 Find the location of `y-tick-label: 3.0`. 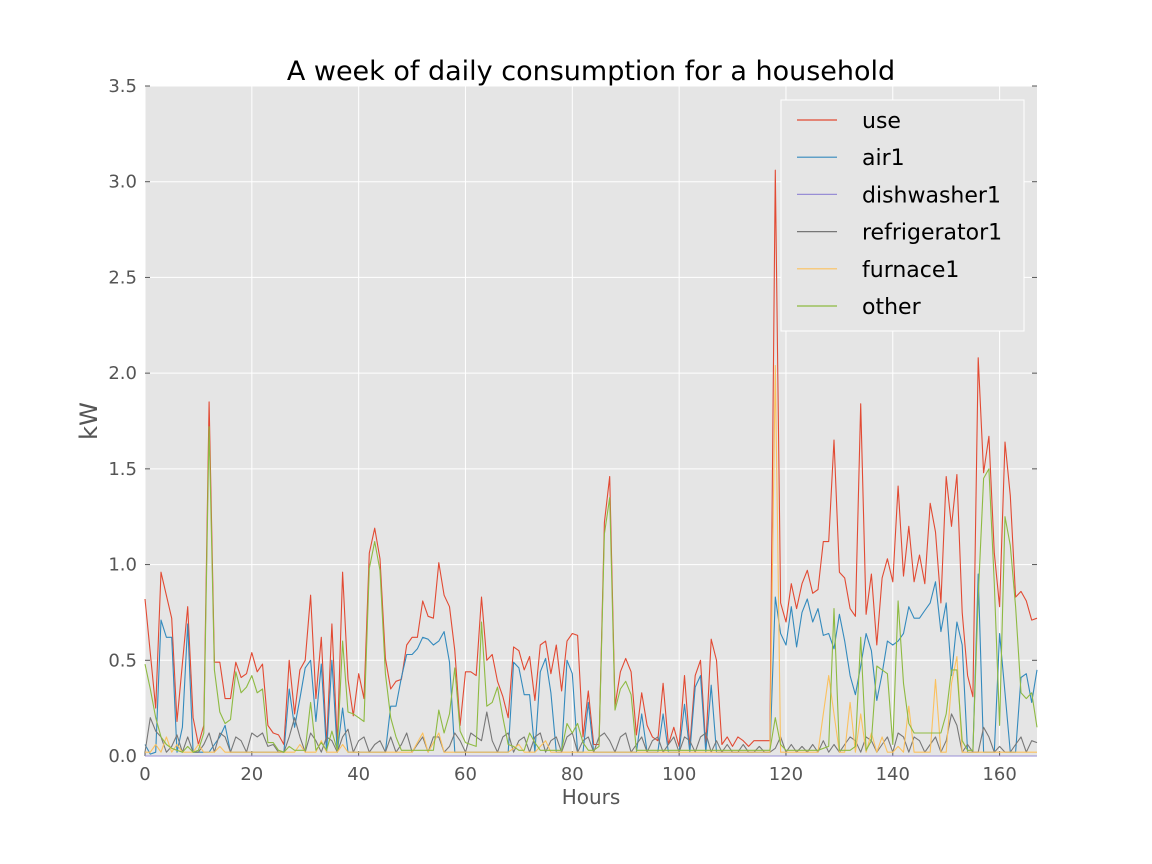

y-tick-label: 3.0 is located at coordinates (122, 182).